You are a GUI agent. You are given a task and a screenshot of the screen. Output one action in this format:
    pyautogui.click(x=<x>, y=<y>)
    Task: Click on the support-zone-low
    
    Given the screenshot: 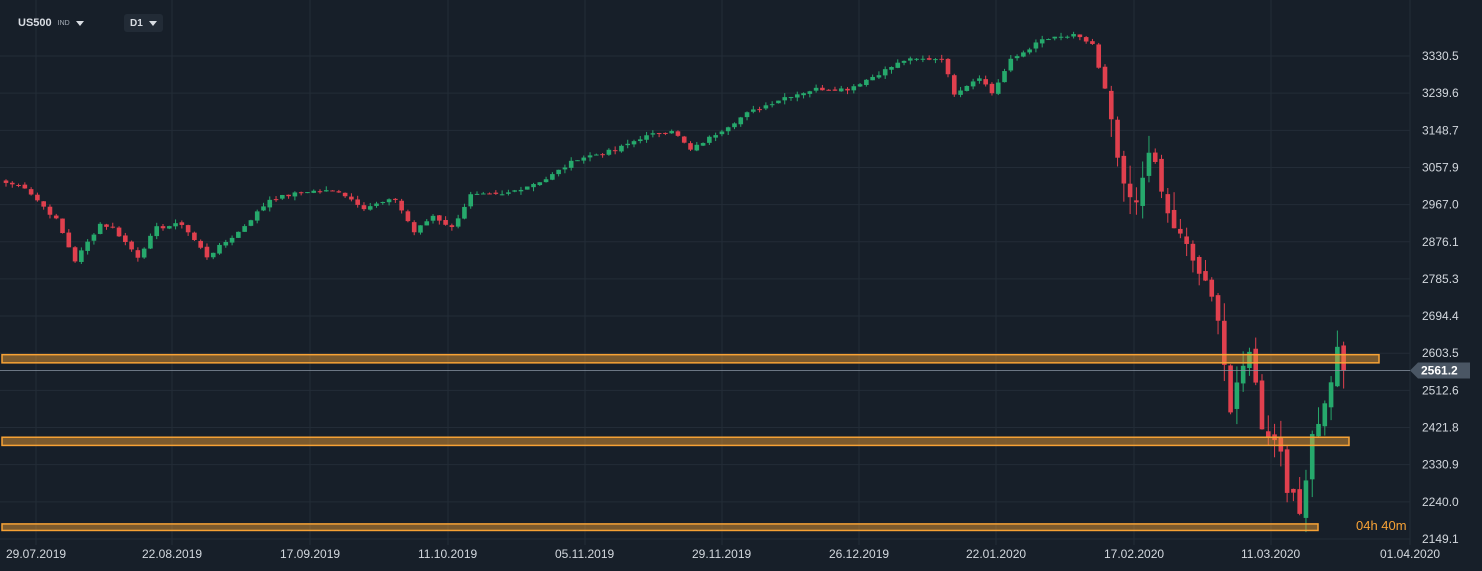 What is the action you would take?
    pyautogui.click(x=660, y=527)
    